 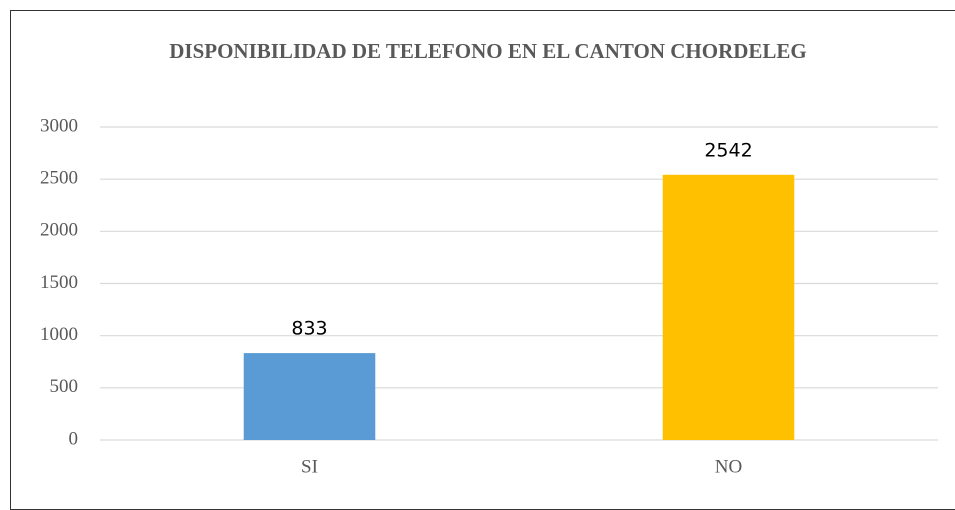 I want to click on y-tick-label: 3000, so click(x=59, y=125).